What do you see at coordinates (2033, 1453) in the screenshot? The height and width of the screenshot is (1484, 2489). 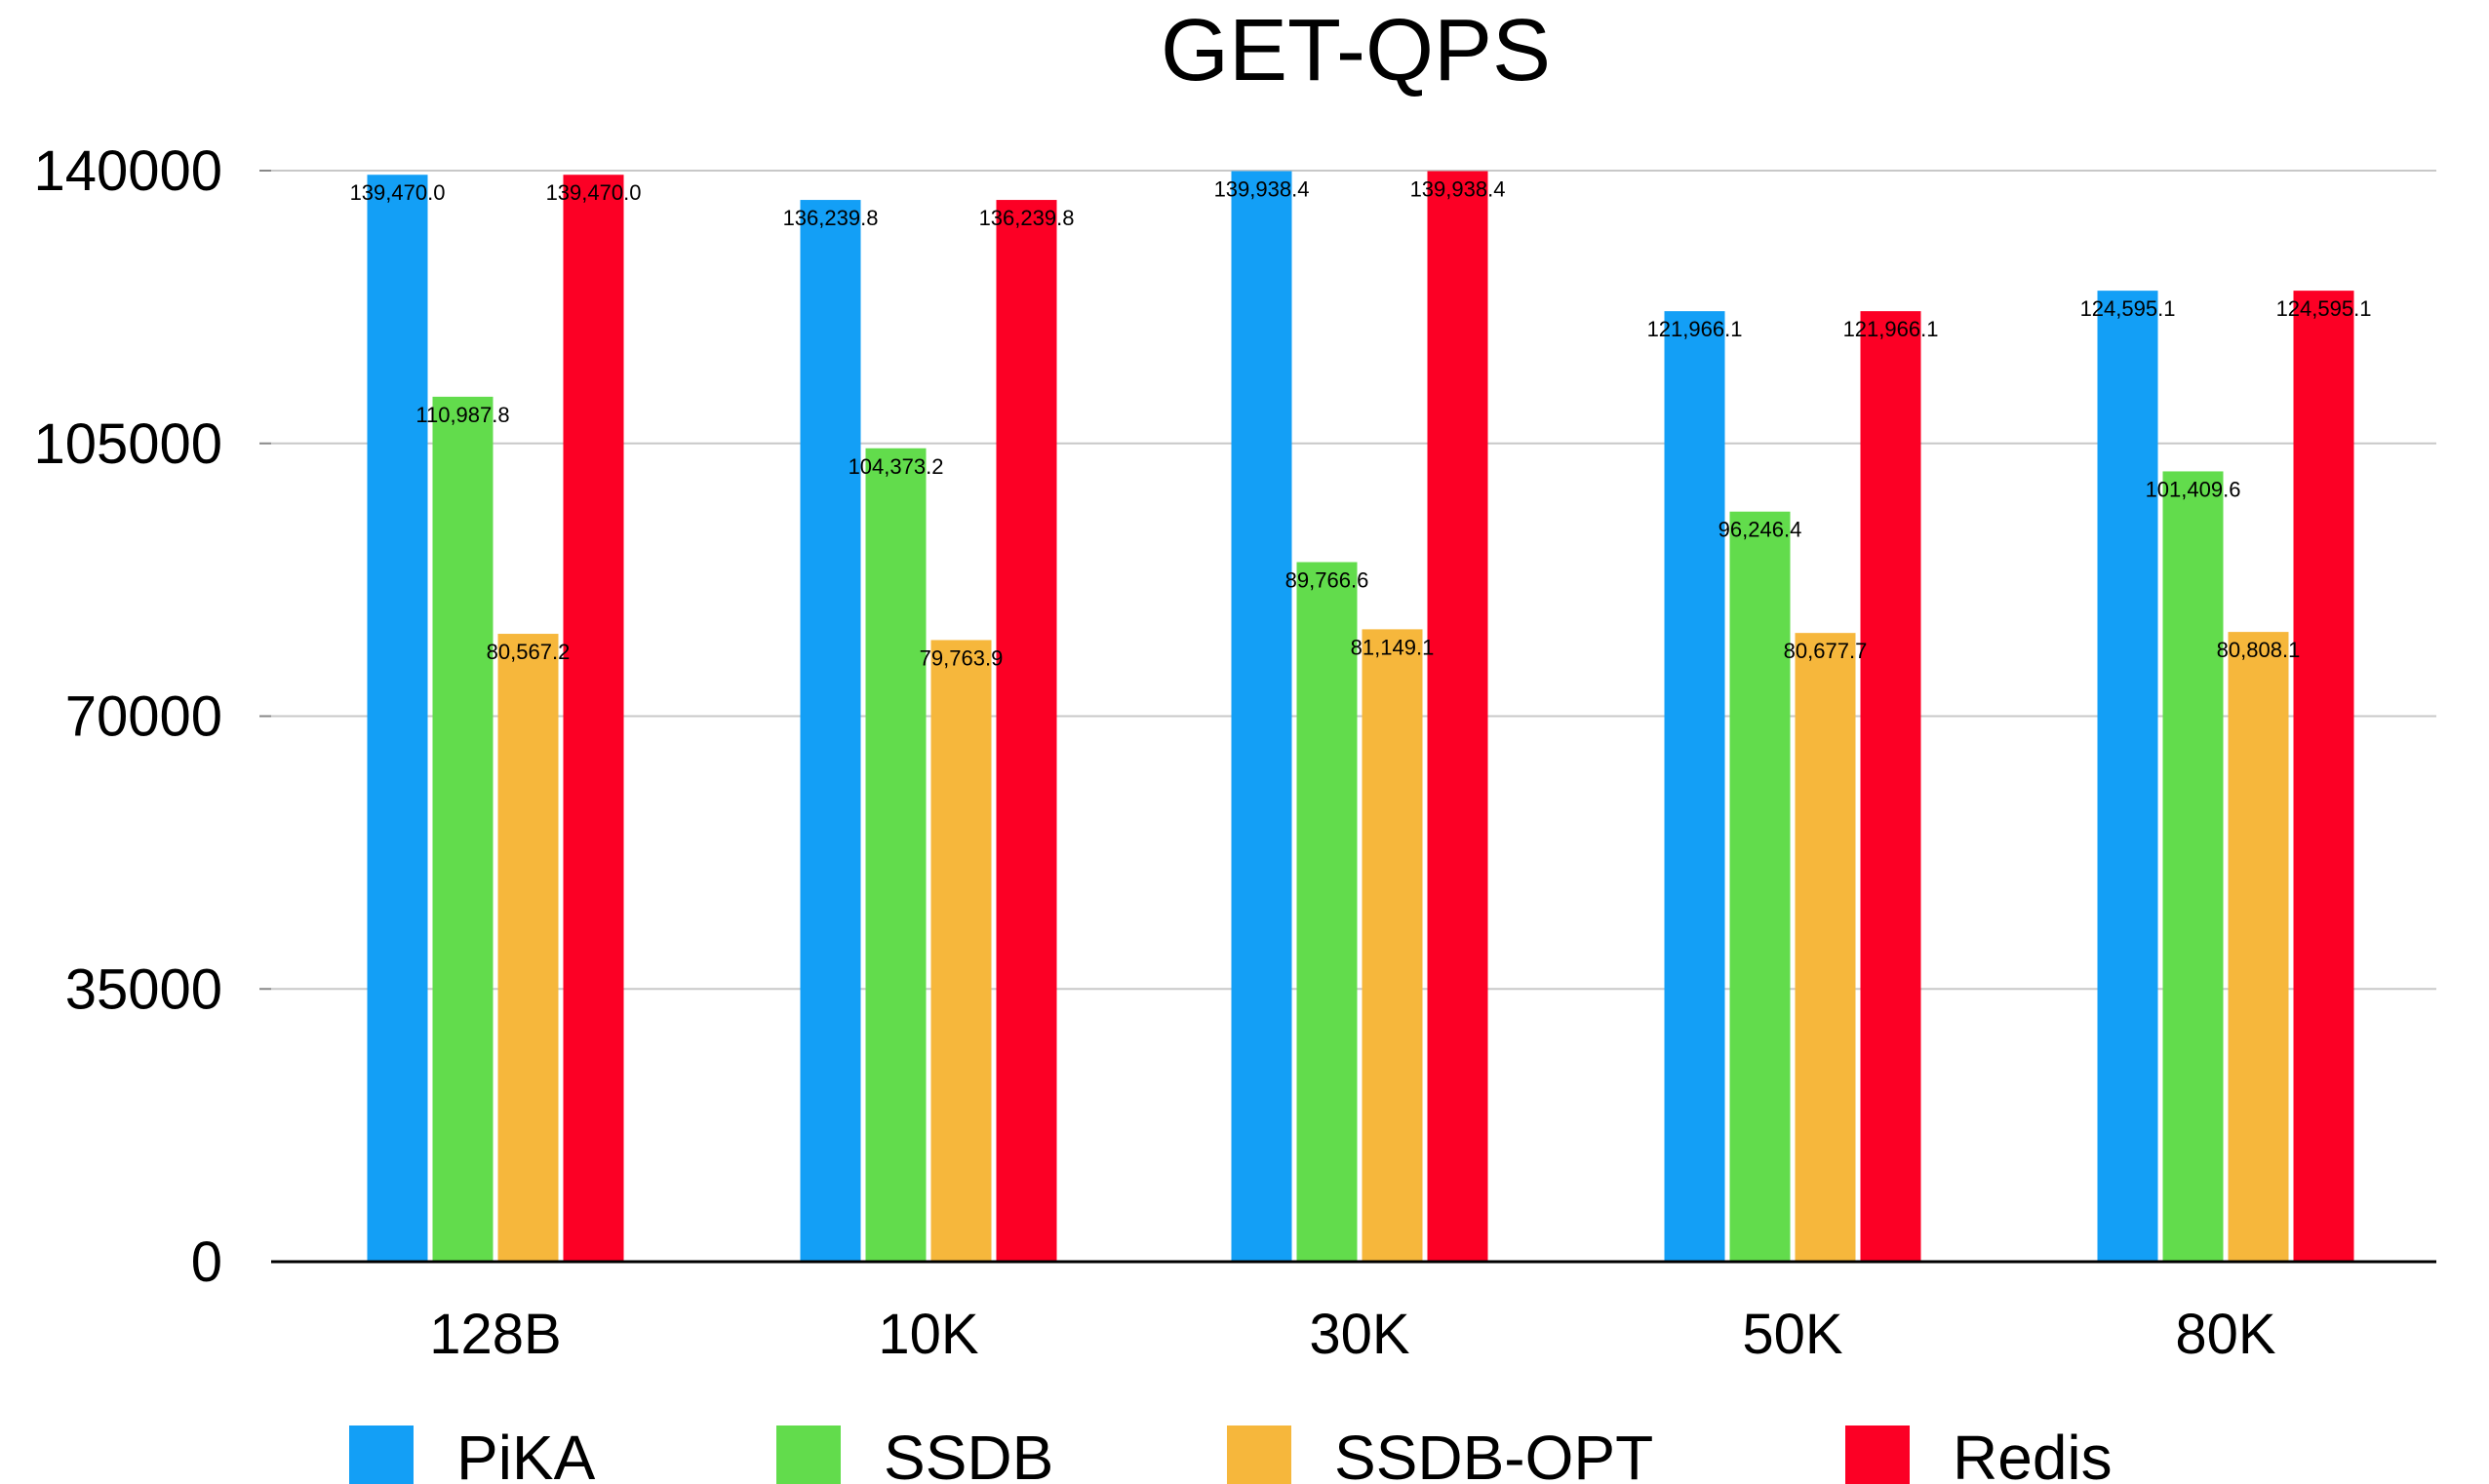 I see `legend-label-redis: Redis` at bounding box center [2033, 1453].